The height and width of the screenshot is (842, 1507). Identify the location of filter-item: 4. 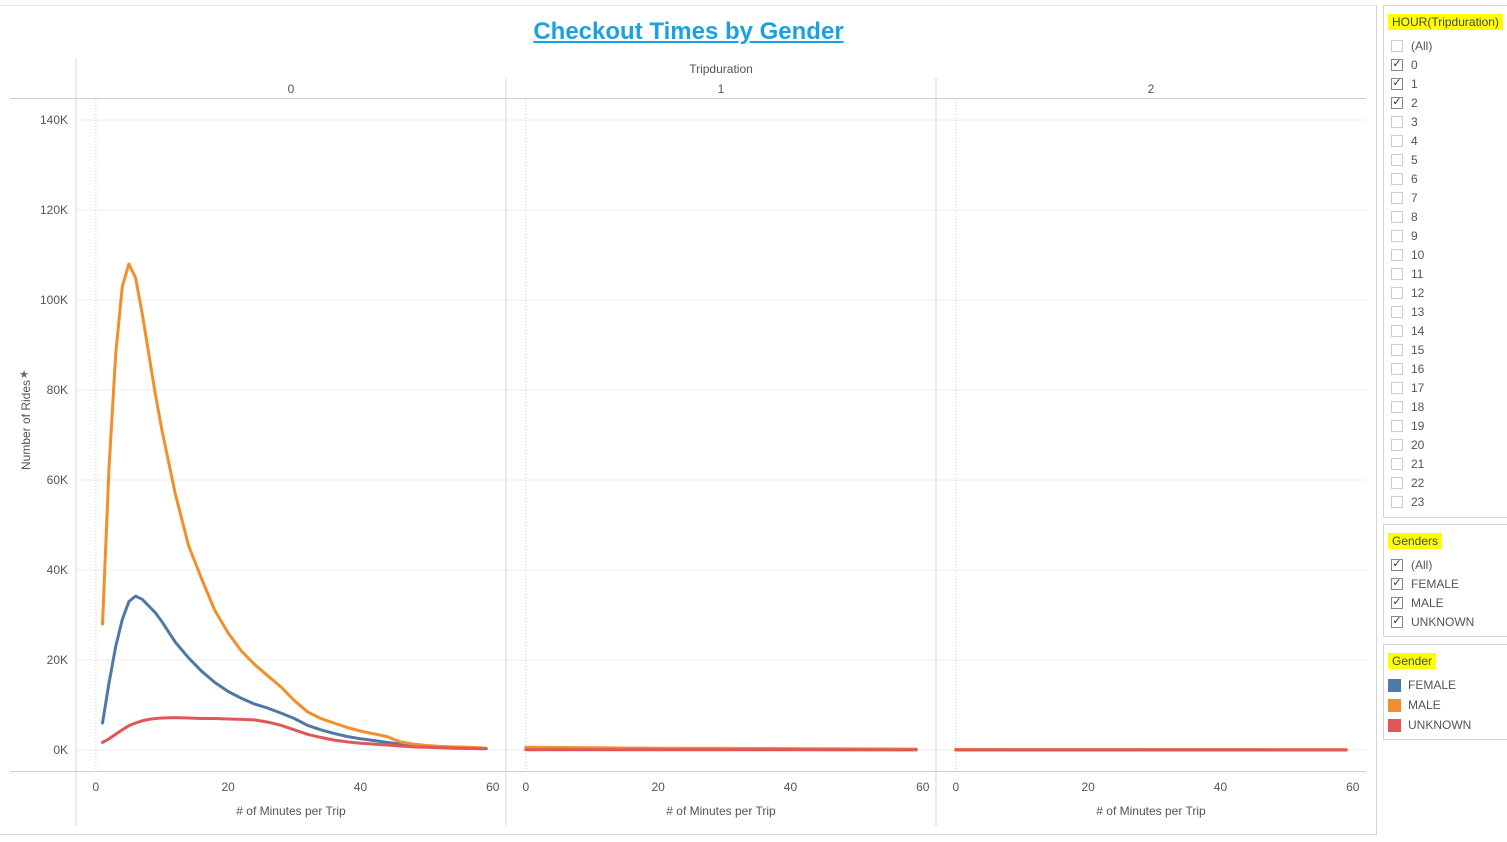
(1445, 140).